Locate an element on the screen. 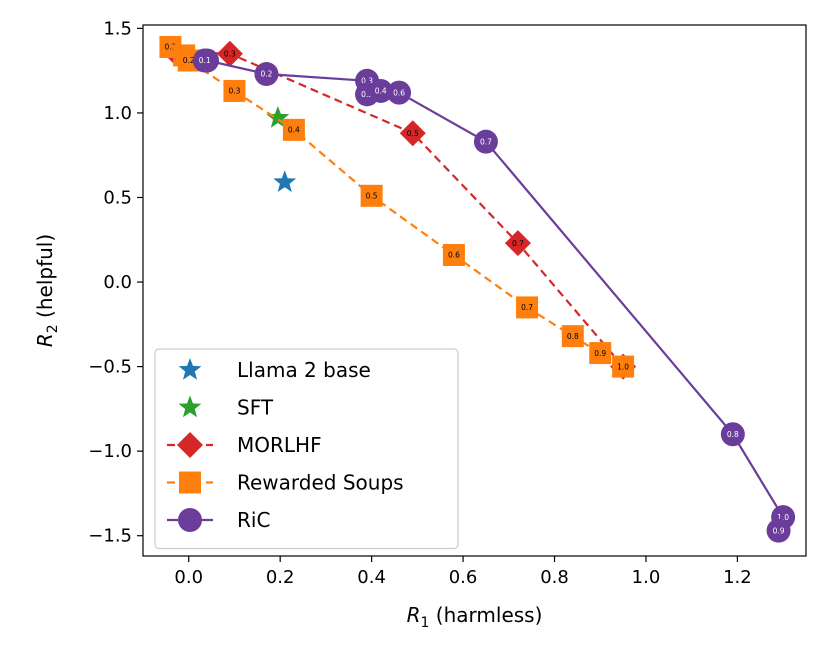 Image resolution: width=830 pixels, height=664 pixels. y-tick-label: −1.5 is located at coordinates (110, 536).